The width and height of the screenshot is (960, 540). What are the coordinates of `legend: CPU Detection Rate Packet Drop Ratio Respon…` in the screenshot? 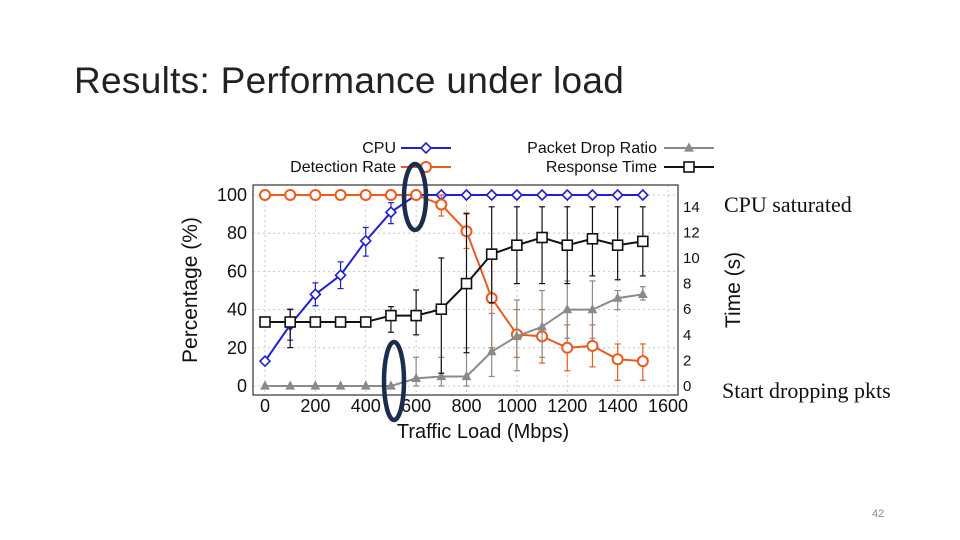 It's located at (502, 158).